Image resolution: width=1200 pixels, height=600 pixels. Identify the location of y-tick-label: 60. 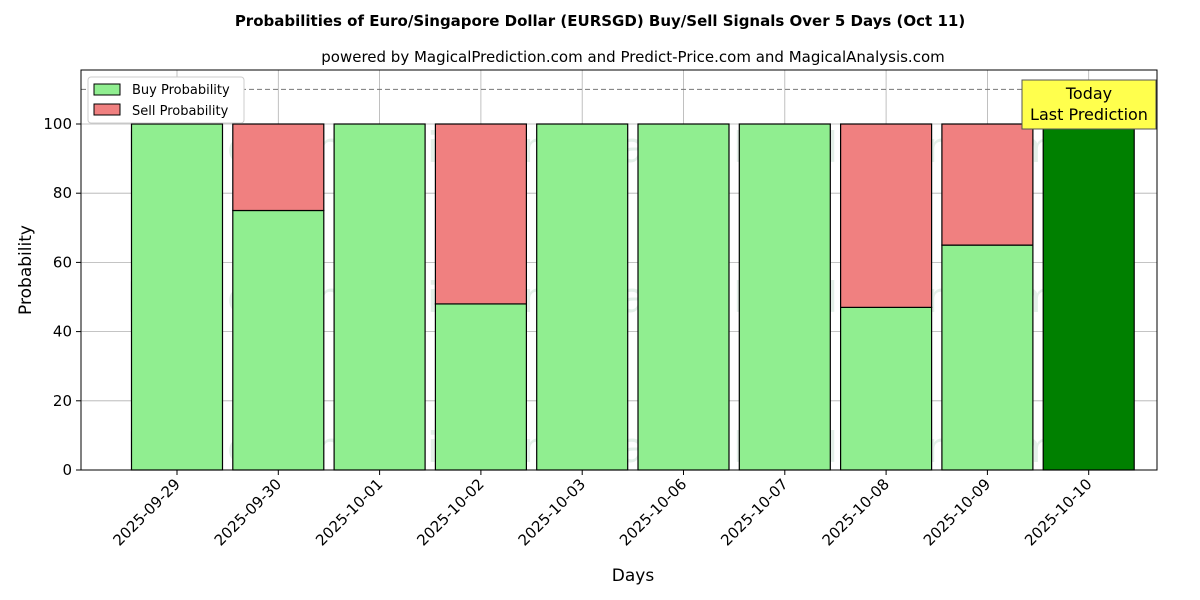
(62, 262).